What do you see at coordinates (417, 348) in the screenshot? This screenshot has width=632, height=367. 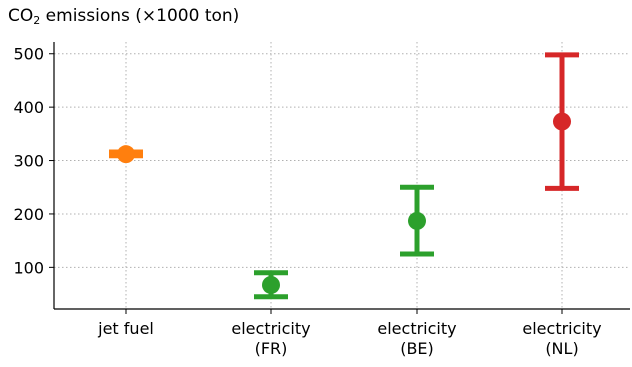 I see `x-tick-label: (BE)` at bounding box center [417, 348].